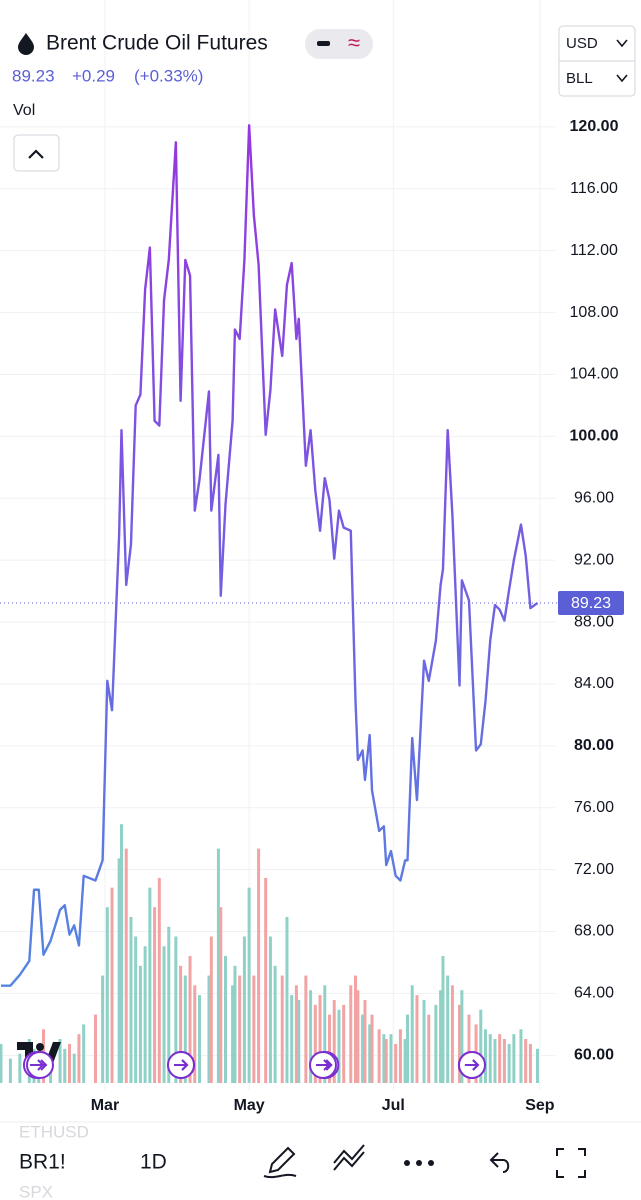 Image resolution: width=641 pixels, height=1200 pixels. What do you see at coordinates (153, 1162) in the screenshot?
I see `interval: 1D` at bounding box center [153, 1162].